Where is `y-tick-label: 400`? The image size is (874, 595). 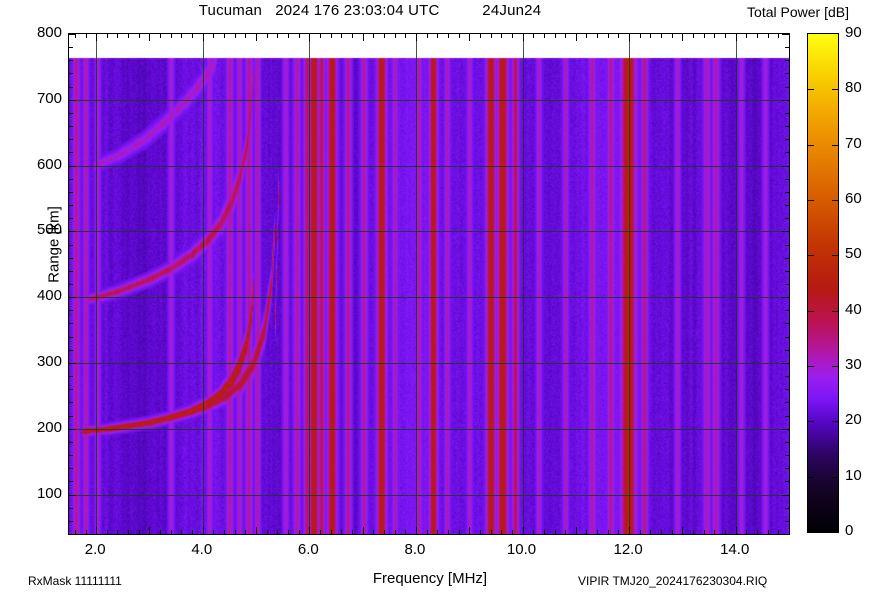
y-tick-label: 400 is located at coordinates (49, 296).